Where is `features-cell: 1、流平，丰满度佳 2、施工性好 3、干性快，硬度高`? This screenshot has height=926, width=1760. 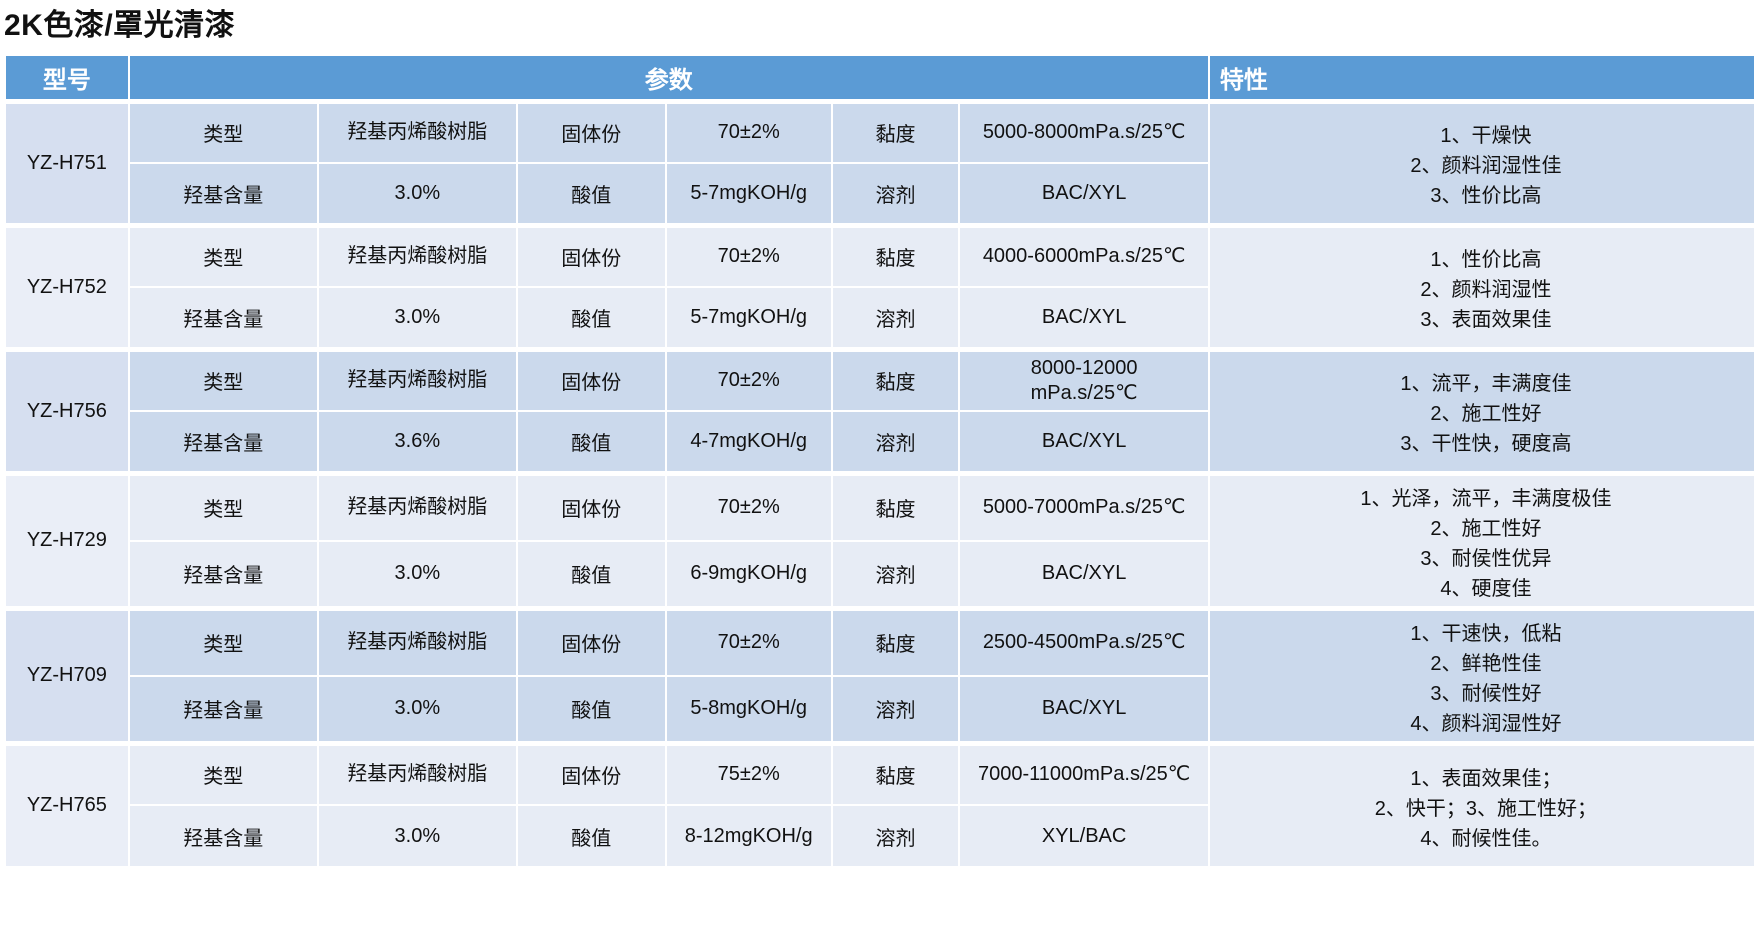
features-cell: 1、流平，丰满度佳 2、施工性好 3、干性快，硬度高 is located at coordinates (1482, 410).